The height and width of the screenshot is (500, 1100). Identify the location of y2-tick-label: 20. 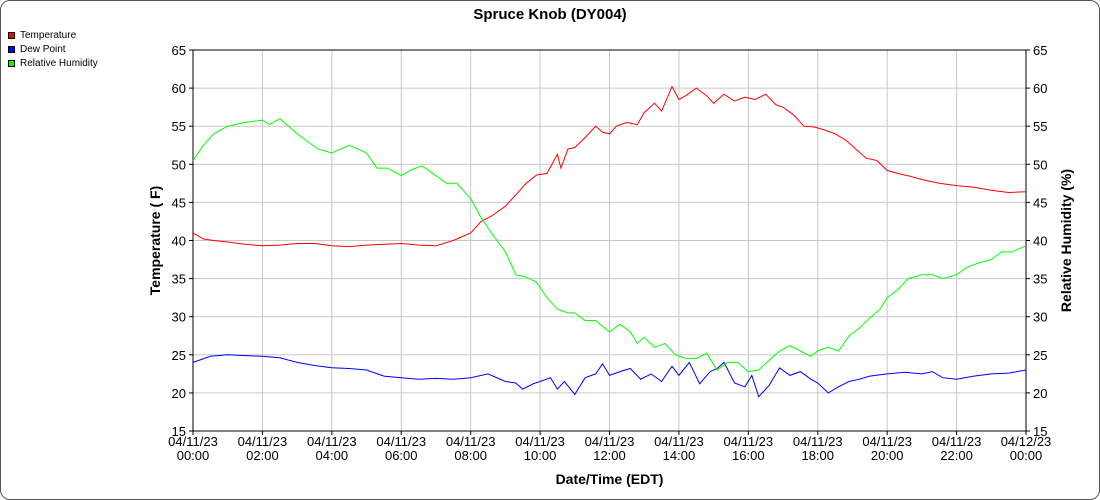
(1040, 393).